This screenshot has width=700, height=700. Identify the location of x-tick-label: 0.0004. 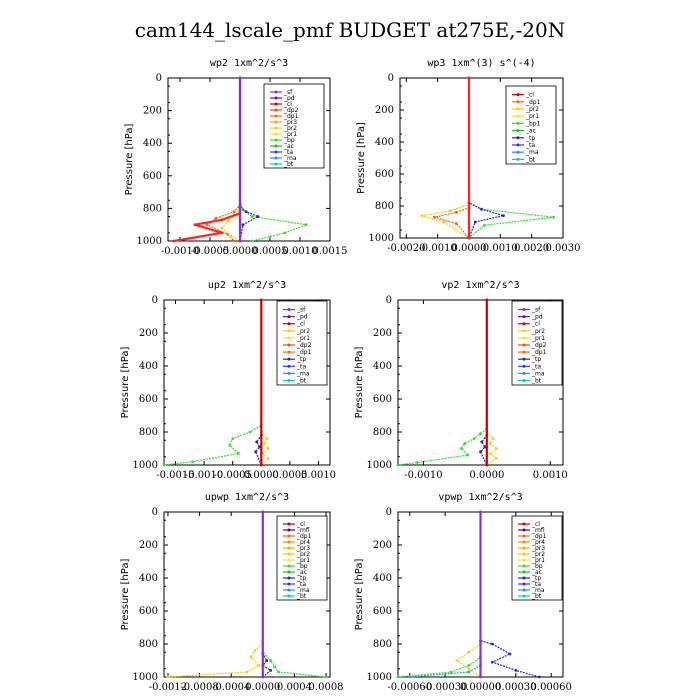
(294, 687).